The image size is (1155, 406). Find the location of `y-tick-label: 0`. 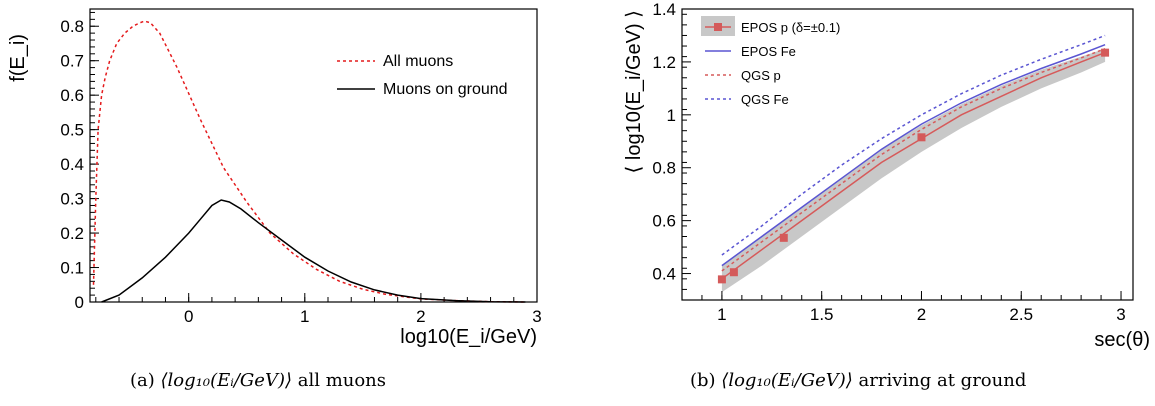

y-tick-label: 0 is located at coordinates (79, 302).